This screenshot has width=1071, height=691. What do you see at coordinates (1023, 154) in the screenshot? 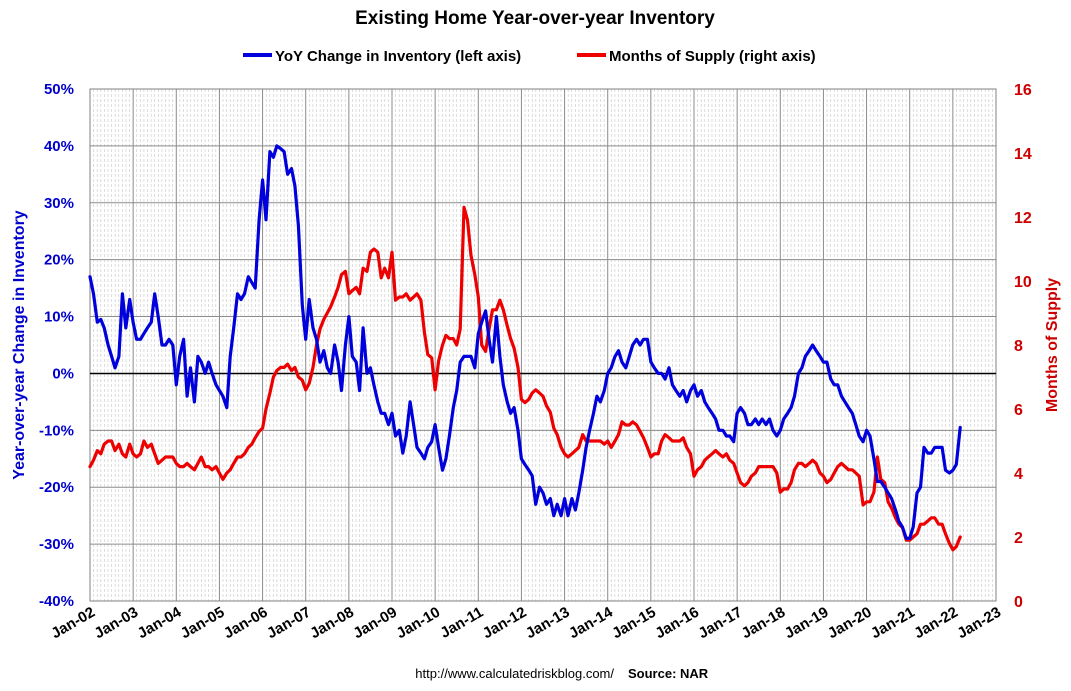
I see `y-right-tick-label: 14` at bounding box center [1023, 154].